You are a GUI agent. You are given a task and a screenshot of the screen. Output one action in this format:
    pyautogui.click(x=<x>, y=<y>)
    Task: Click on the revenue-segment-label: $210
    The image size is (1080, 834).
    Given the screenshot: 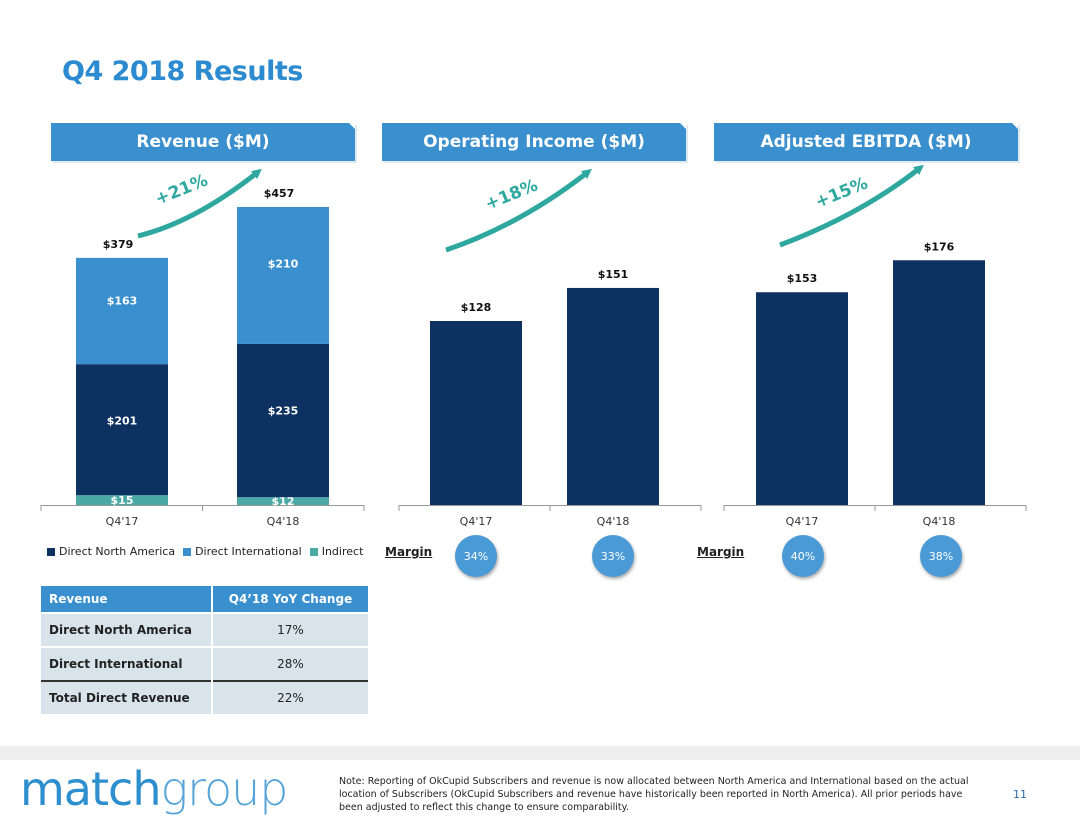 What is the action you would take?
    pyautogui.click(x=283, y=263)
    